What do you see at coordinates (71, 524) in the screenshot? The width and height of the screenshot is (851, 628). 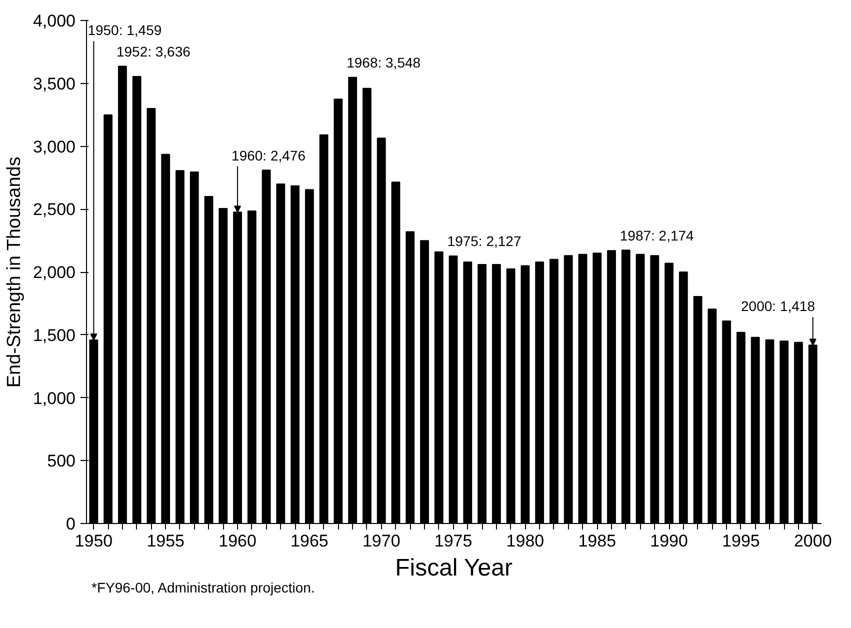 I see `y-tick-label: 0` at bounding box center [71, 524].